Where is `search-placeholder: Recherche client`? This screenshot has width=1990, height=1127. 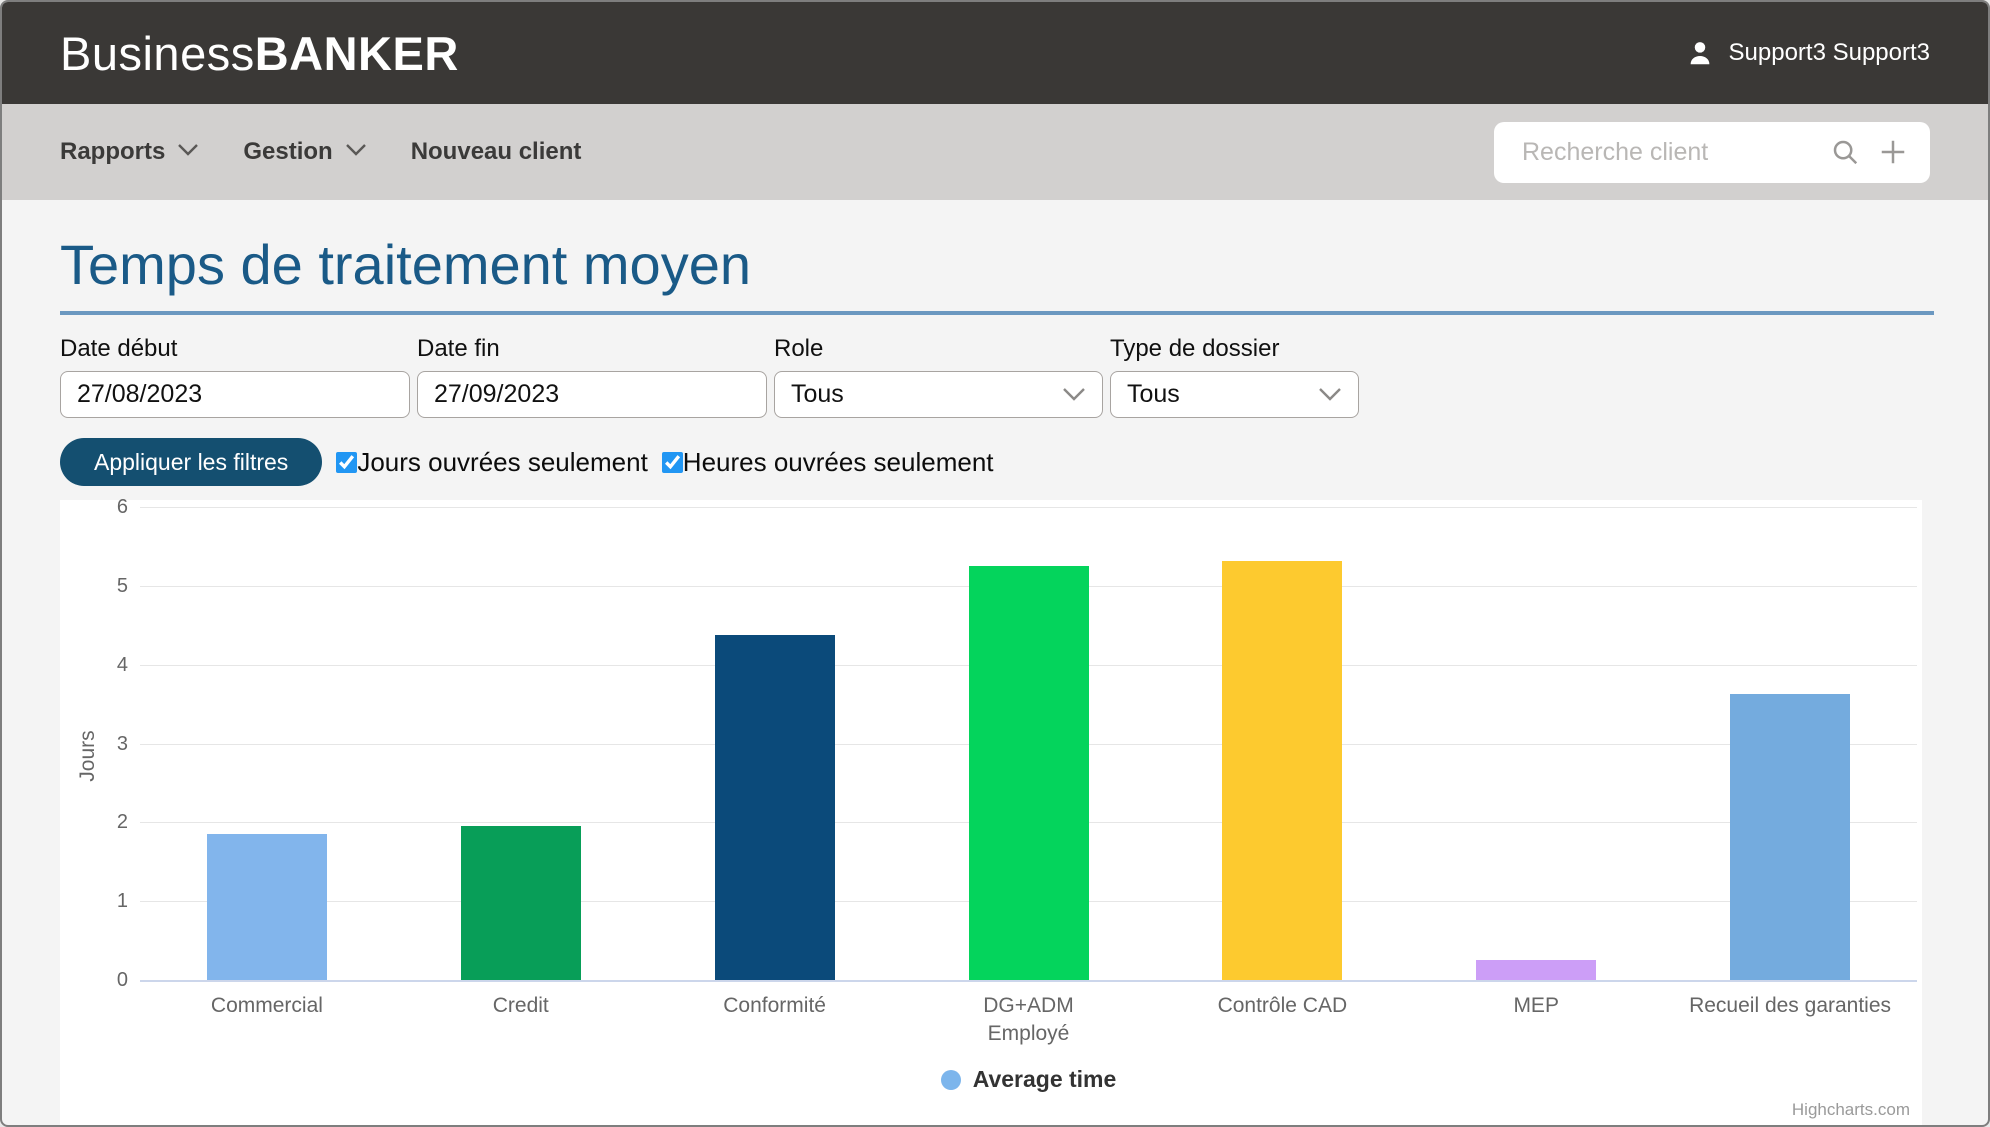
search-placeholder: Recherche client is located at coordinates (1615, 151).